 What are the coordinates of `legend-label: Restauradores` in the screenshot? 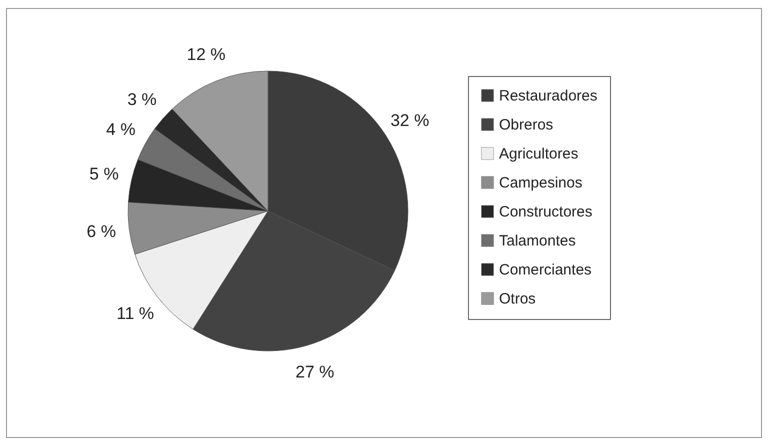 It's located at (548, 96).